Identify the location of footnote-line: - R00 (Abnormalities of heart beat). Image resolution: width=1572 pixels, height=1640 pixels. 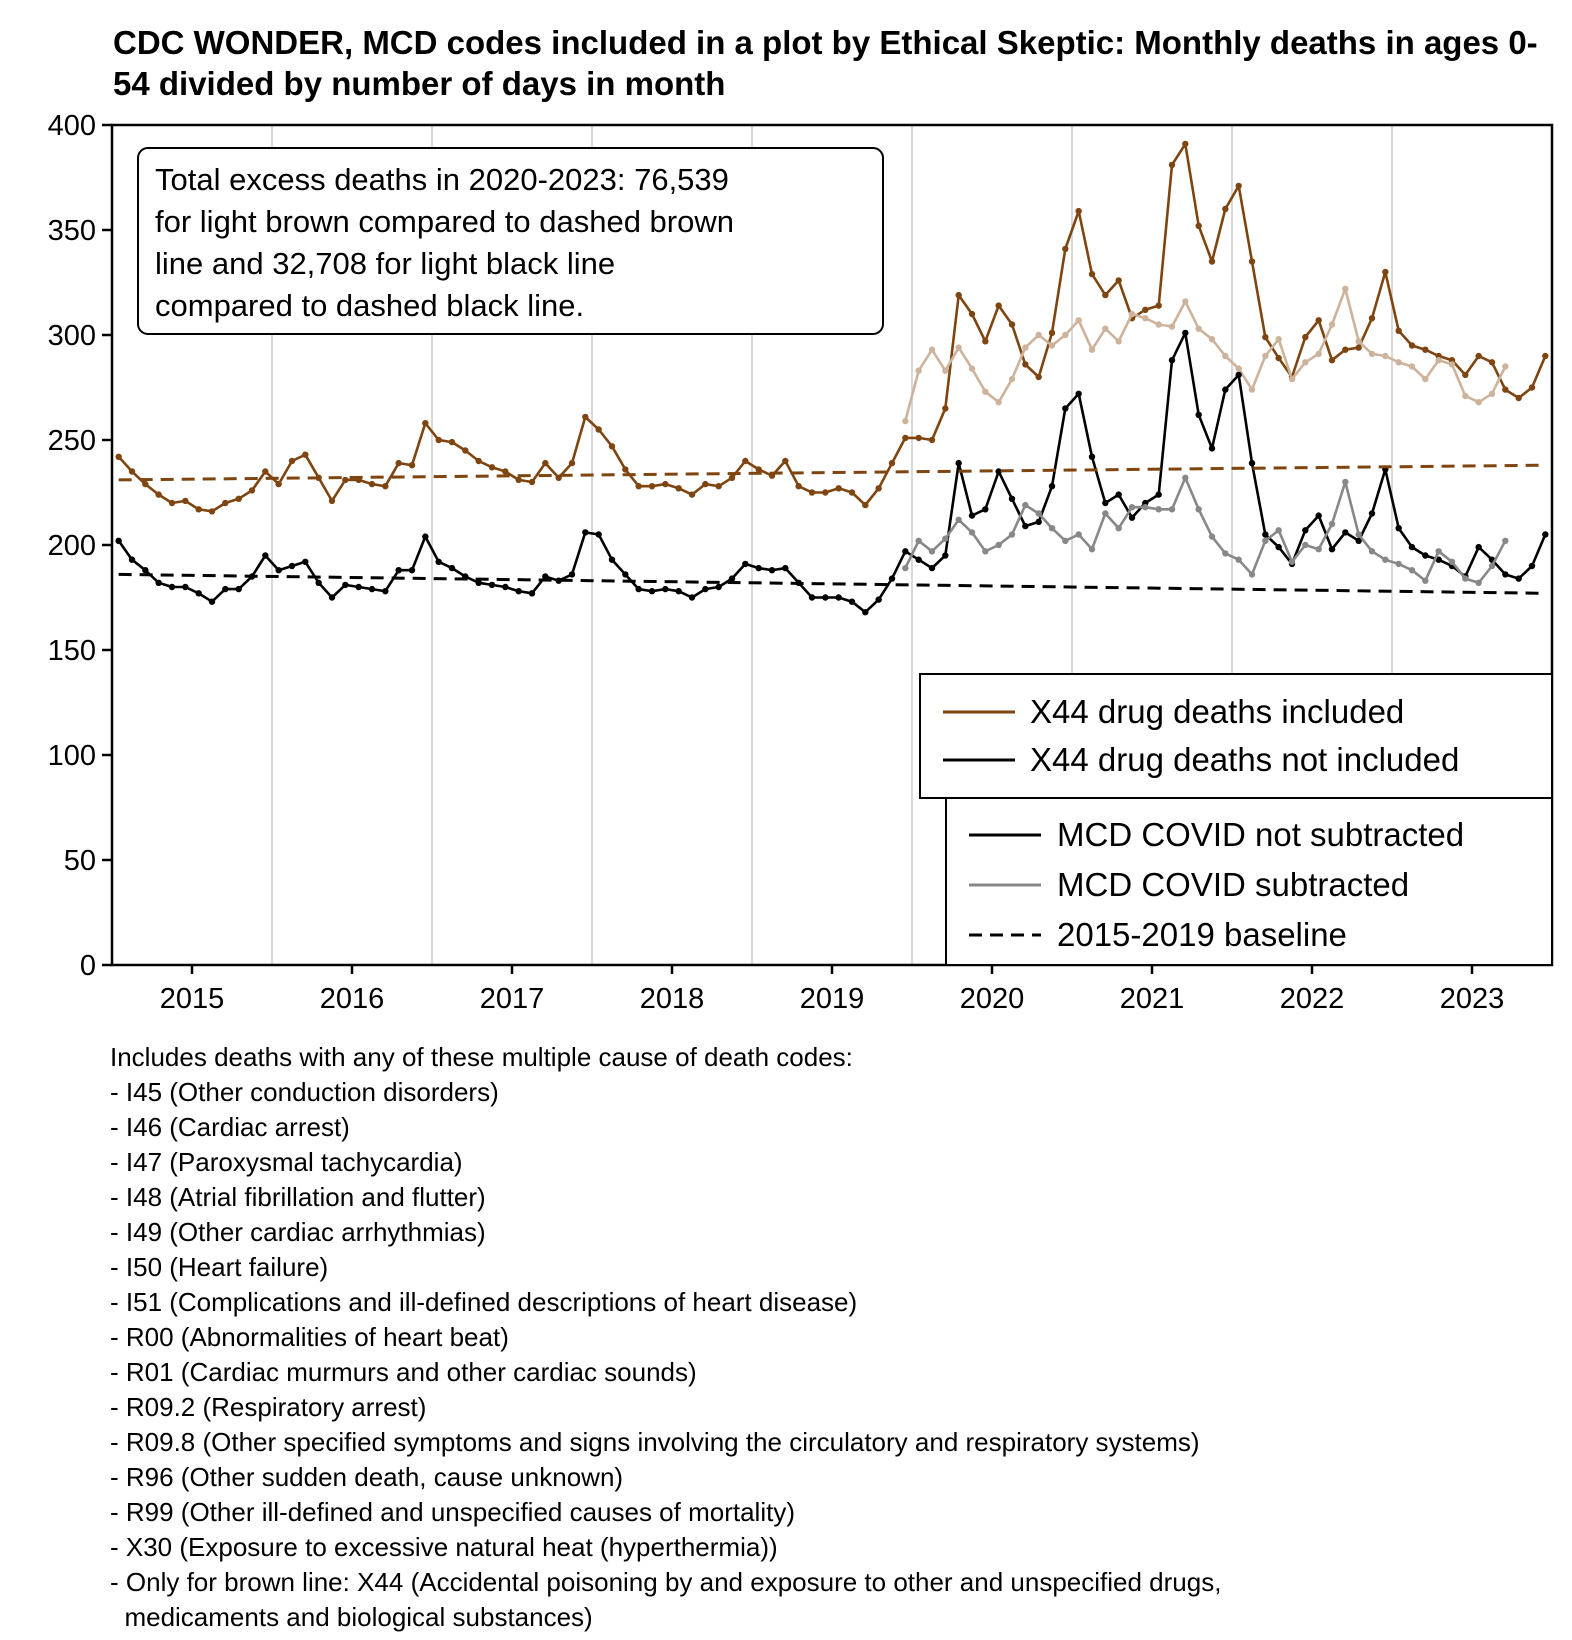
(309, 1337).